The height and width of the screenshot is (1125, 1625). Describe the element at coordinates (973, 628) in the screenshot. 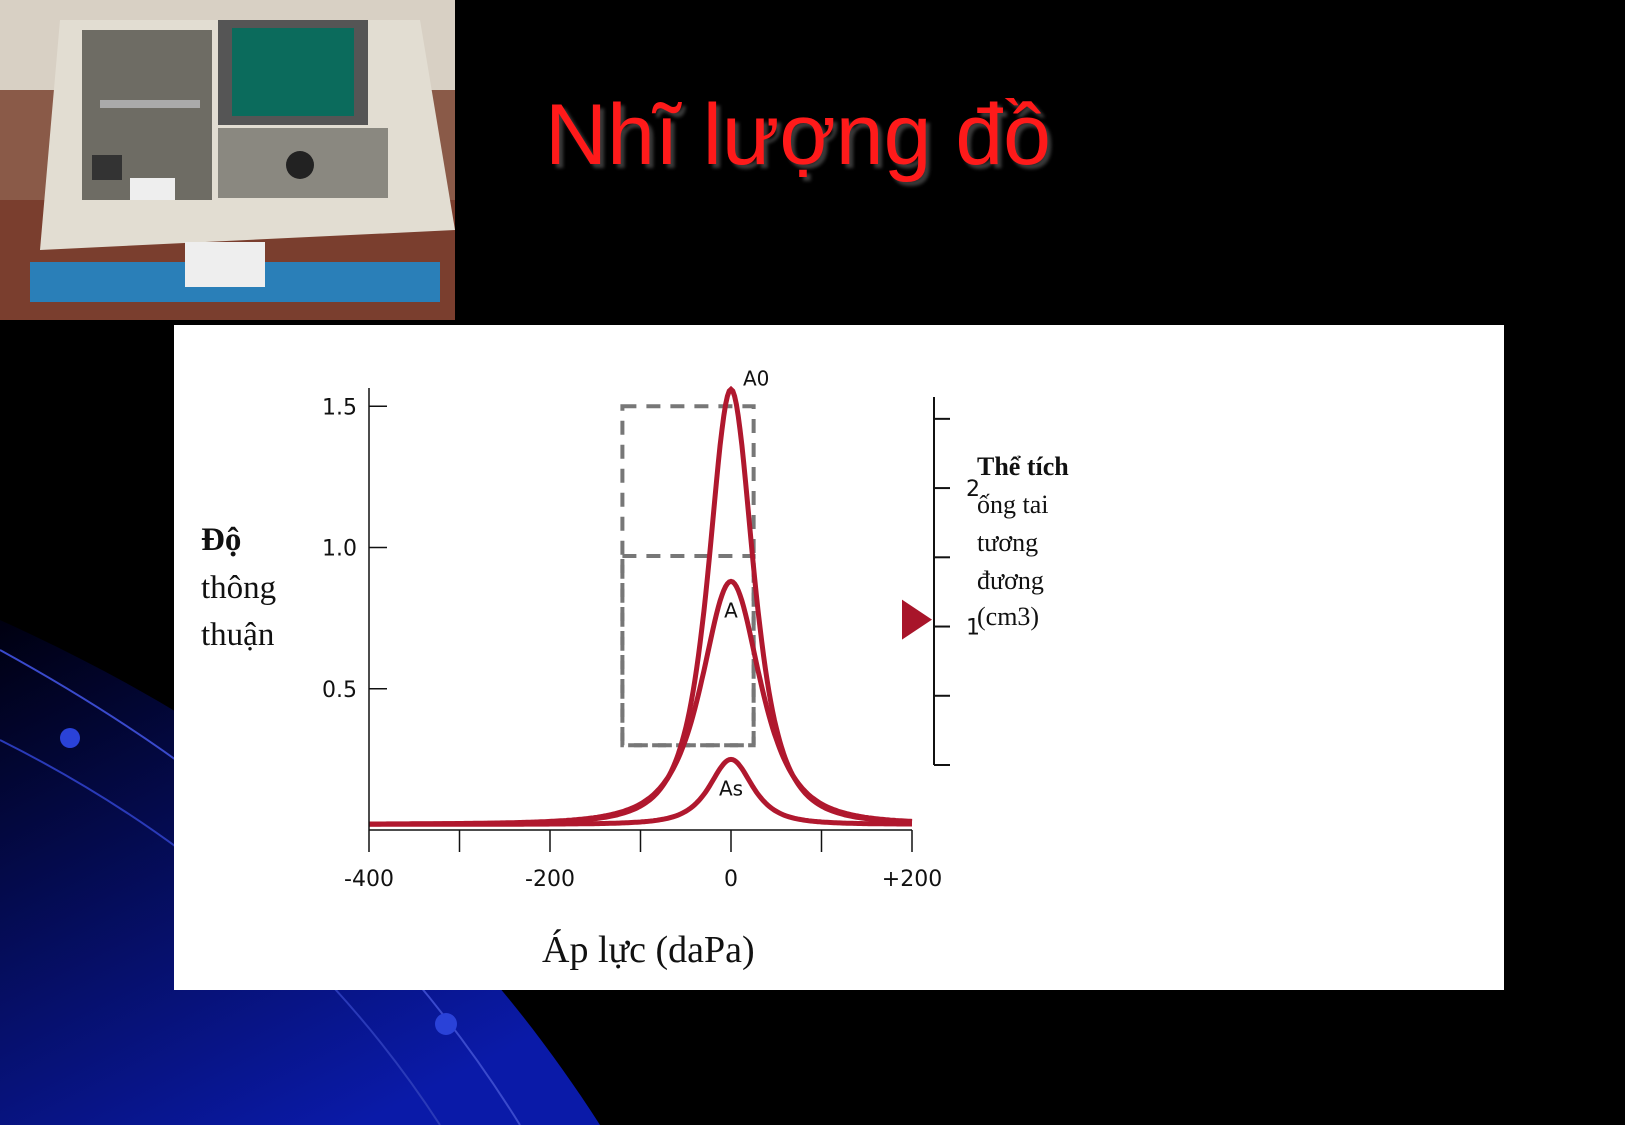

I see `right-tick-label: 1` at that location.